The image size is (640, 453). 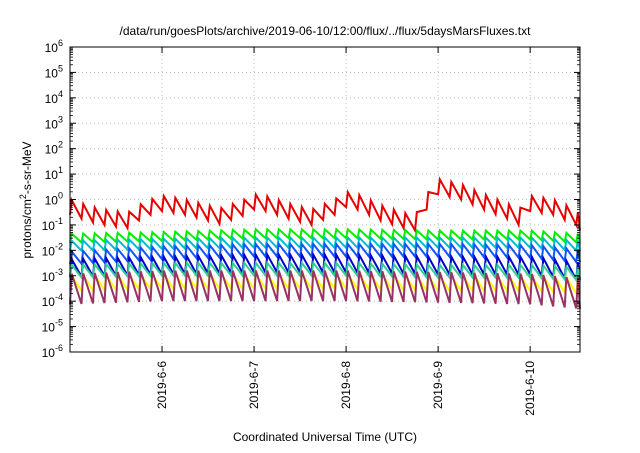 What do you see at coordinates (162, 385) in the screenshot?
I see `x-tick-label: 2019-6-6` at bounding box center [162, 385].